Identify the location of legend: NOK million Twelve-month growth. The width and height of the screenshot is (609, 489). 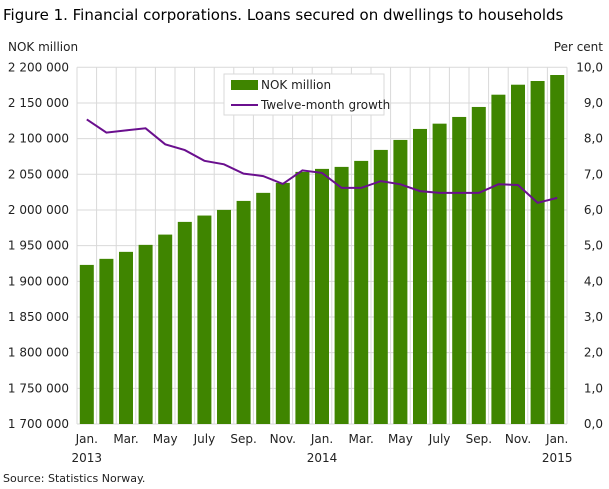
(306, 94).